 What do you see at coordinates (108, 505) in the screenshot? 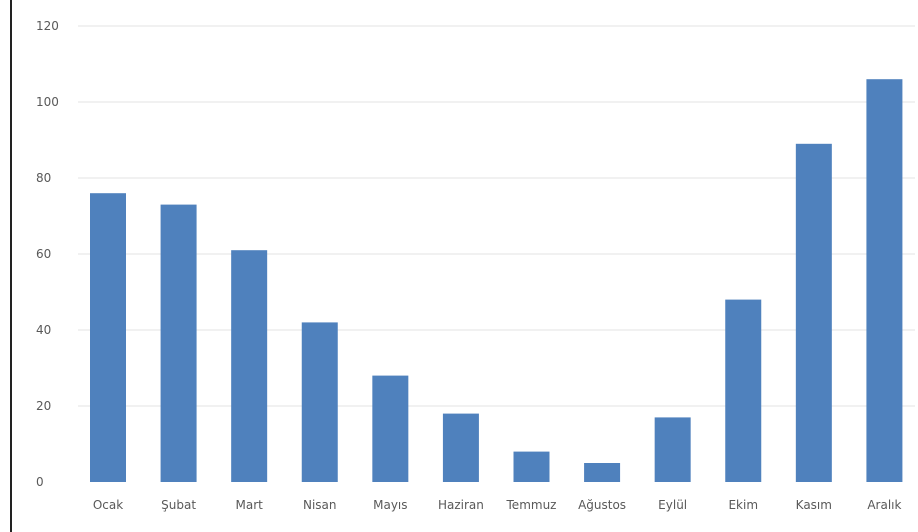
I see `x-category-label: Ocak` at bounding box center [108, 505].